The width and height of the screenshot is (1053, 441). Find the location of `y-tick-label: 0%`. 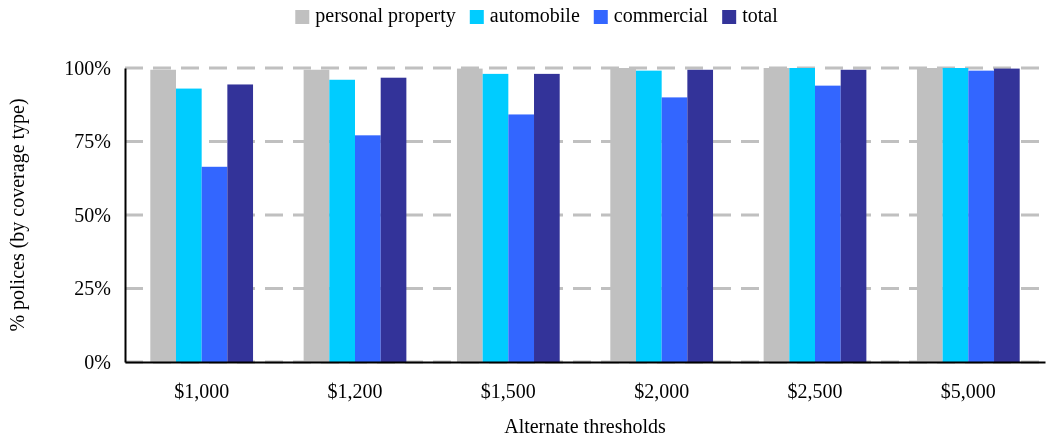

y-tick-label: 0% is located at coordinates (97, 361).